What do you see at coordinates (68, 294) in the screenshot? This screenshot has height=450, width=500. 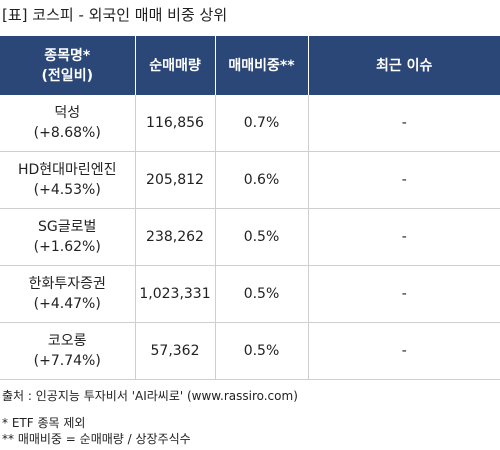 I see `stock-name-cell: 한화투자증권 (+4.47%)` at bounding box center [68, 294].